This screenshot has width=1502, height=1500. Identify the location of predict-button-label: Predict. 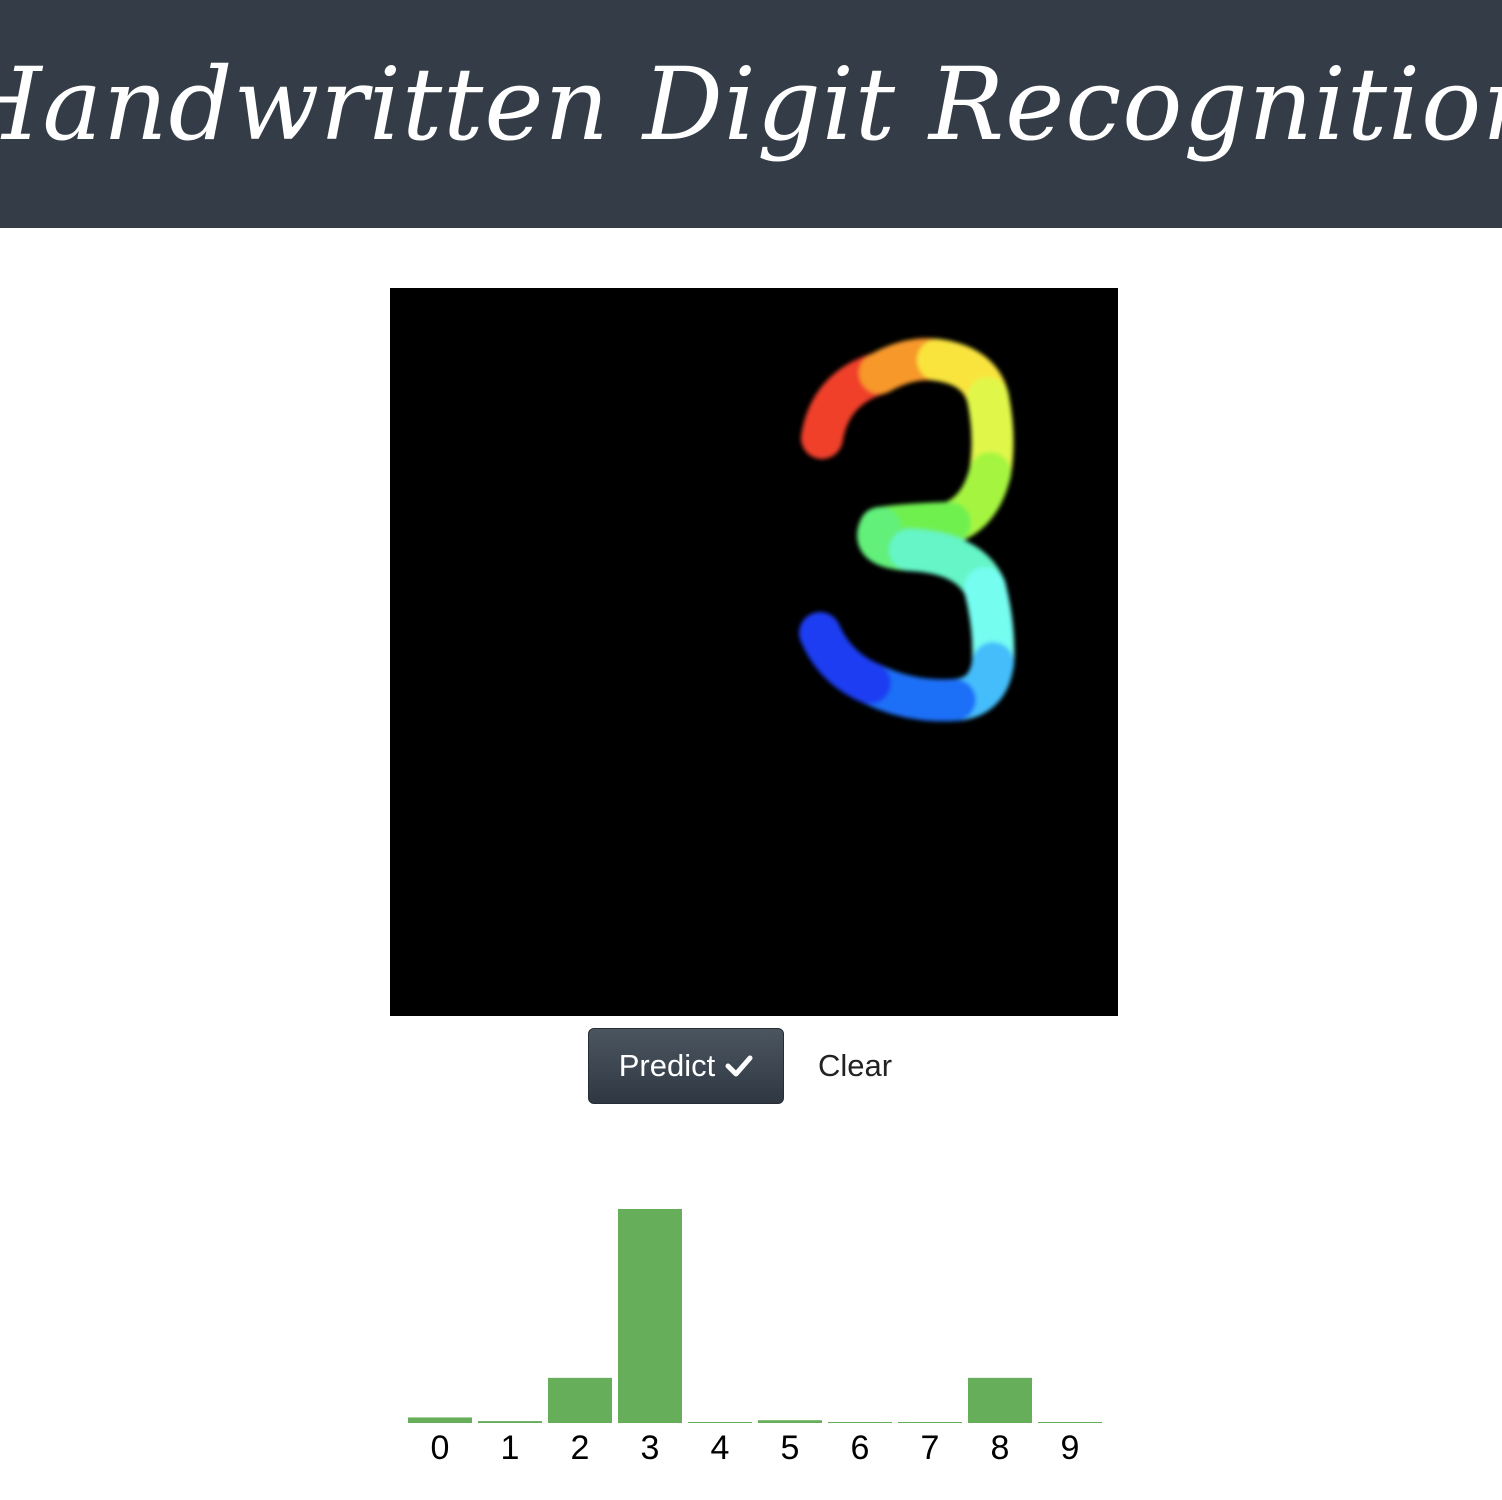
(667, 1065).